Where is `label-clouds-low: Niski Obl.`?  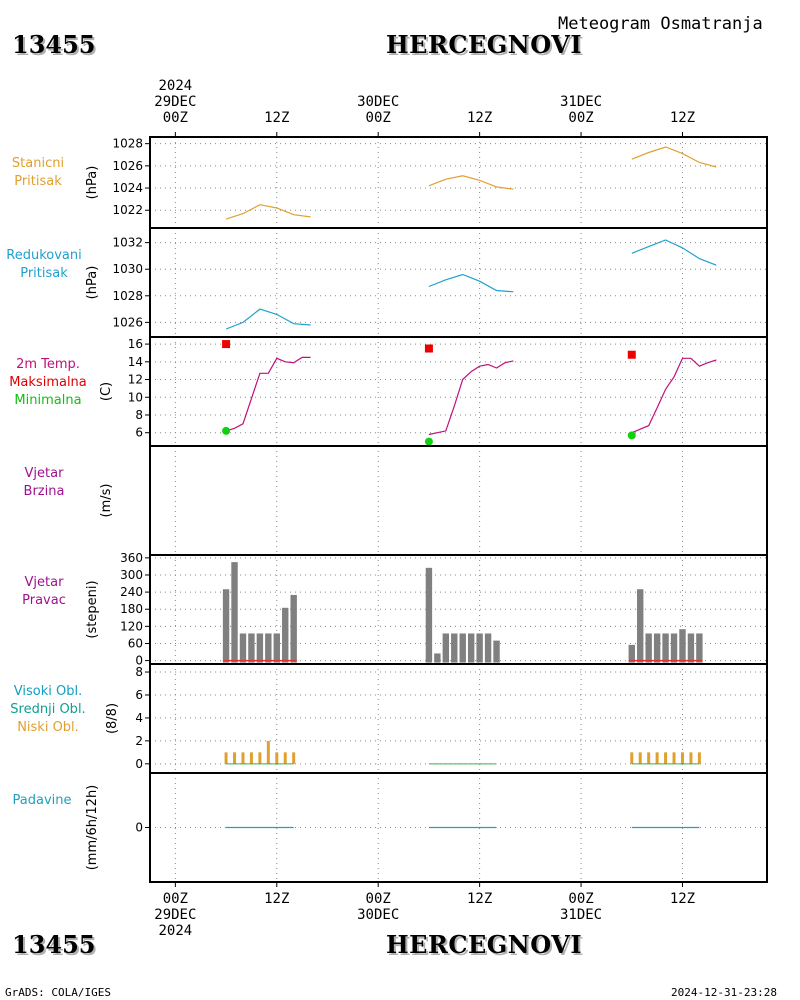
label-clouds-low: Niski Obl. is located at coordinates (48, 727).